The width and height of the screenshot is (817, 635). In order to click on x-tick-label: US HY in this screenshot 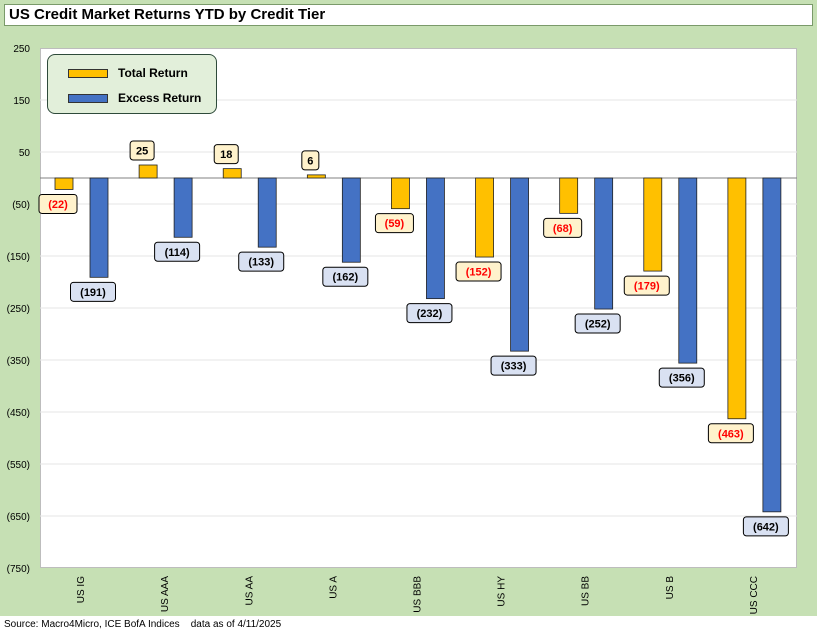, I will do `click(502, 591)`.